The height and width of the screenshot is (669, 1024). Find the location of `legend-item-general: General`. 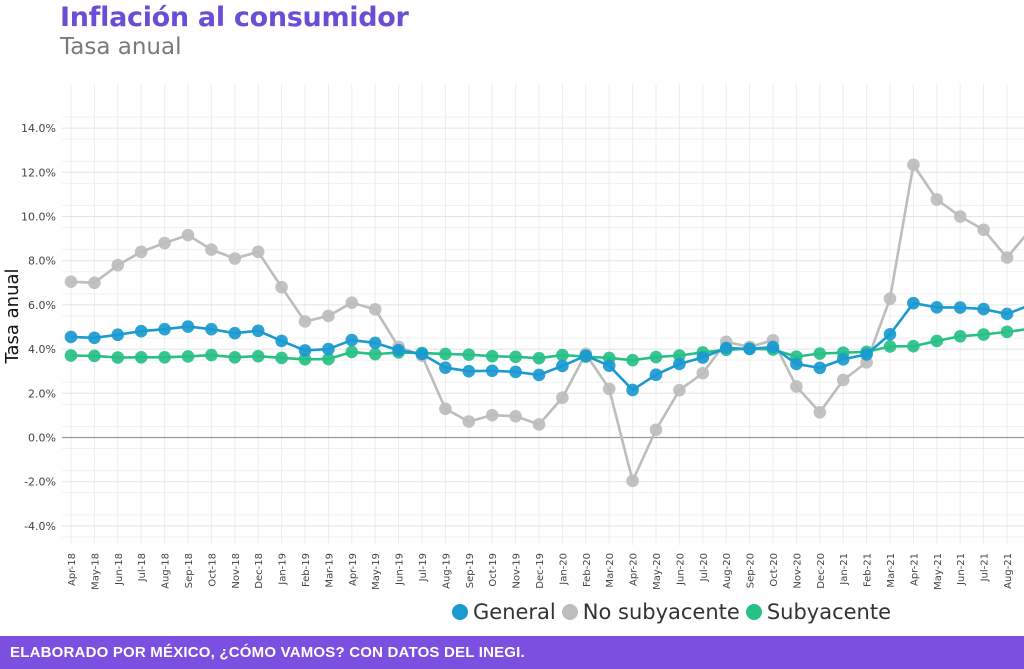

legend-item-general: General is located at coordinates (504, 612).